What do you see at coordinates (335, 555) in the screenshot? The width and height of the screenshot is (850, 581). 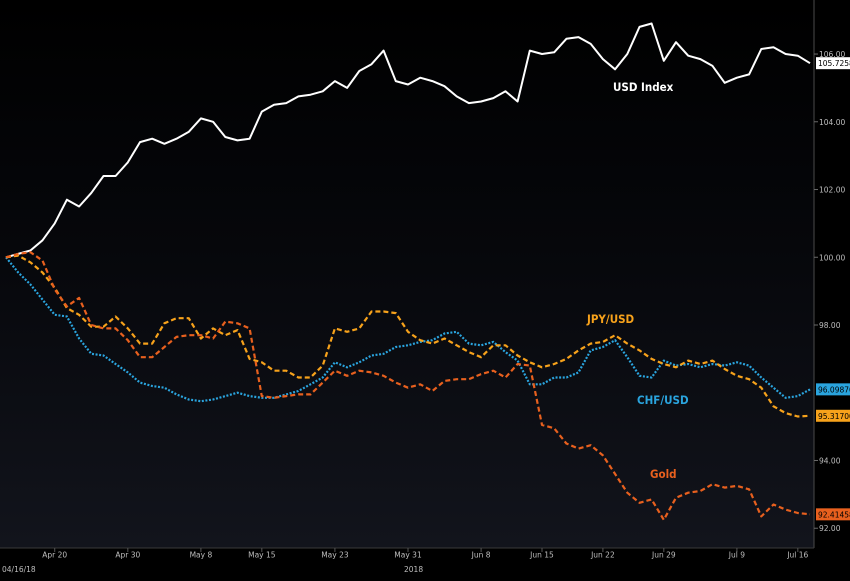 I see `x-tick-label: May 23` at bounding box center [335, 555].